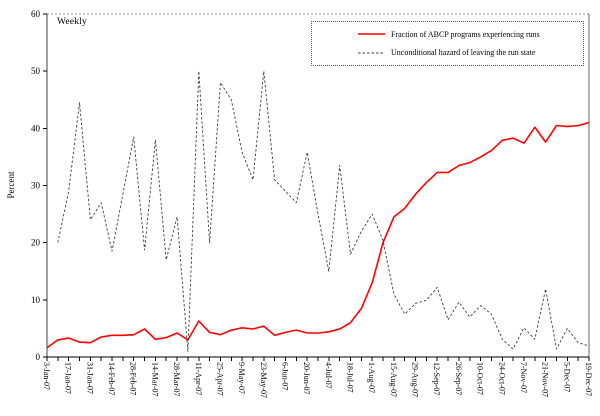  What do you see at coordinates (176, 379) in the screenshot?
I see `x-axis-tick-label: 28-Mar-07` at bounding box center [176, 379].